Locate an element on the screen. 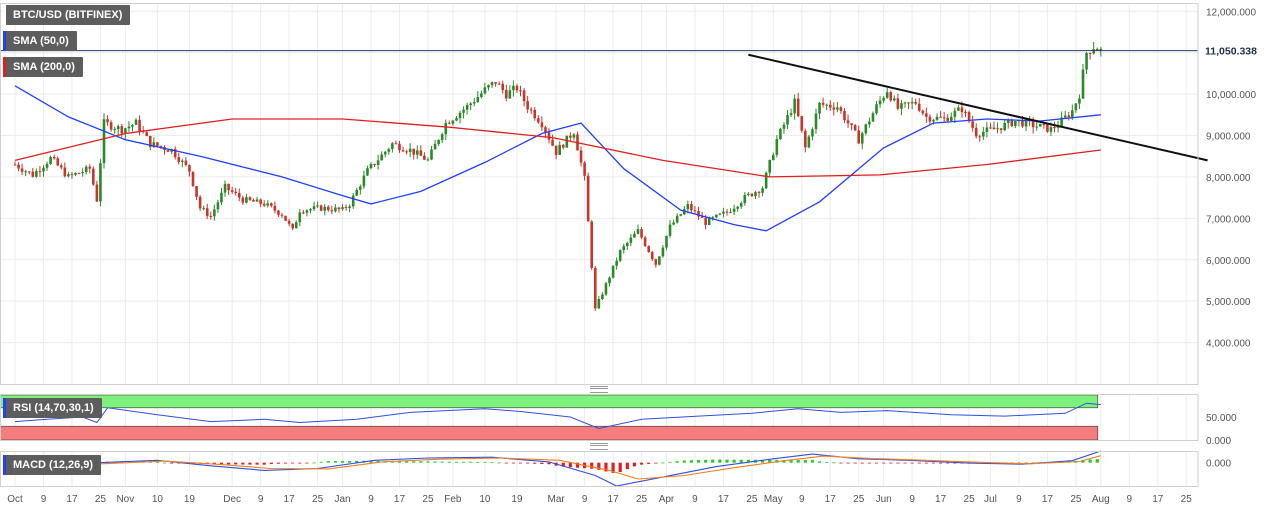 The height and width of the screenshot is (514, 1280). x-tick-label: Jan is located at coordinates (342, 499).